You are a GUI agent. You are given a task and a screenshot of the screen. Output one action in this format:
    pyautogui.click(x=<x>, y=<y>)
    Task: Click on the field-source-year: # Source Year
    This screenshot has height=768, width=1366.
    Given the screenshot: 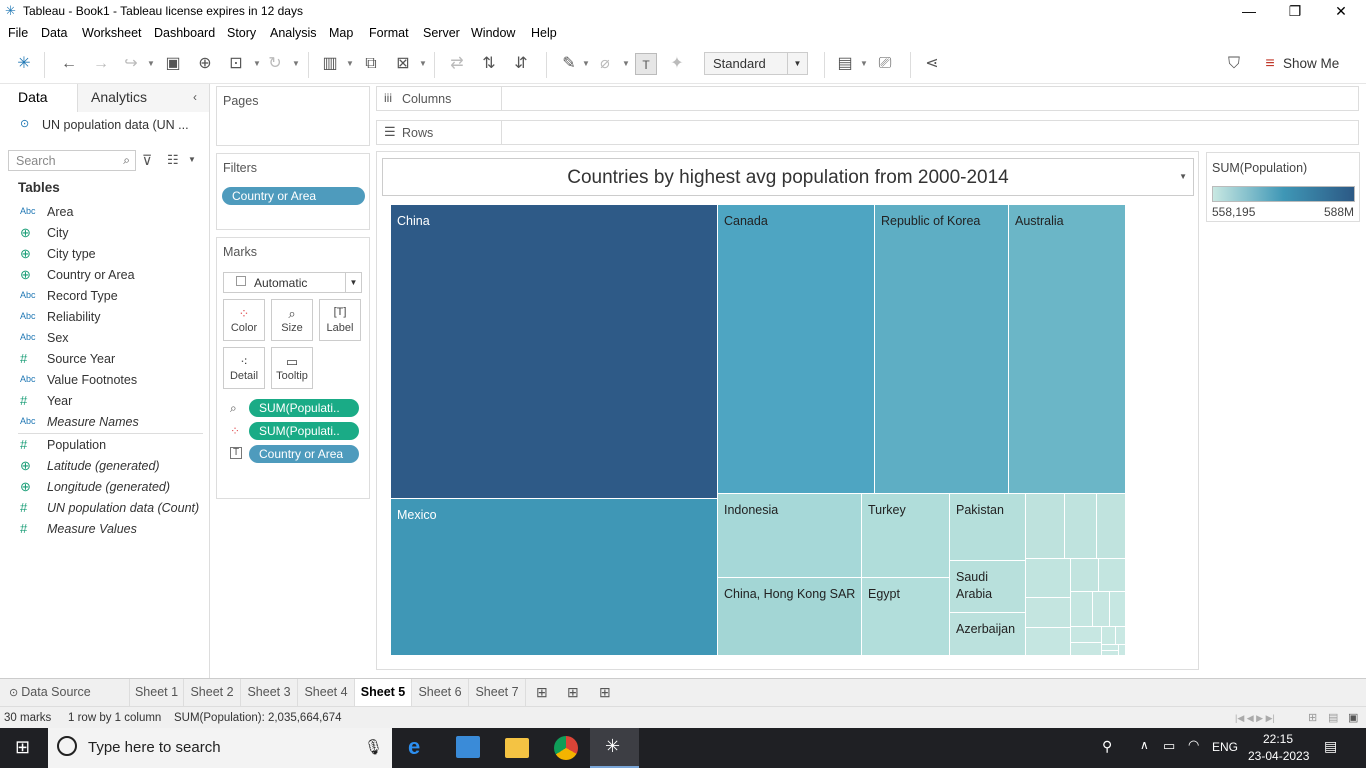 What is the action you would take?
    pyautogui.click(x=104, y=359)
    